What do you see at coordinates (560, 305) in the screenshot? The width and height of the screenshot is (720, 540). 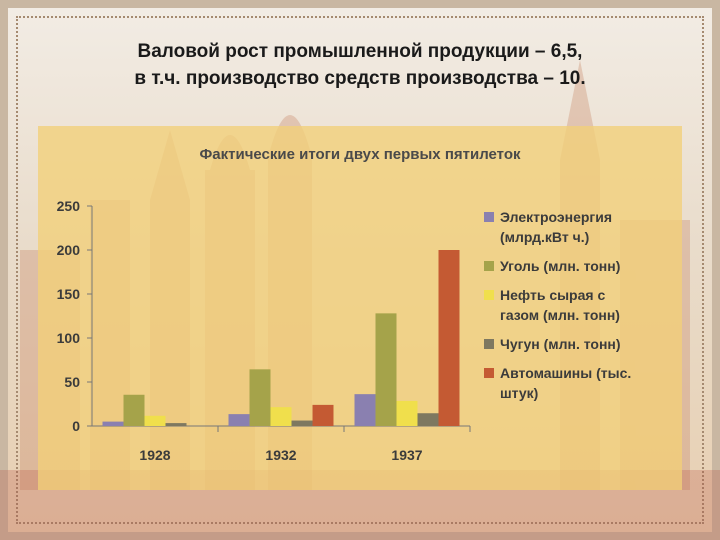 I see `legend-label: Нефть сырая с газом (млн. тонн)` at bounding box center [560, 305].